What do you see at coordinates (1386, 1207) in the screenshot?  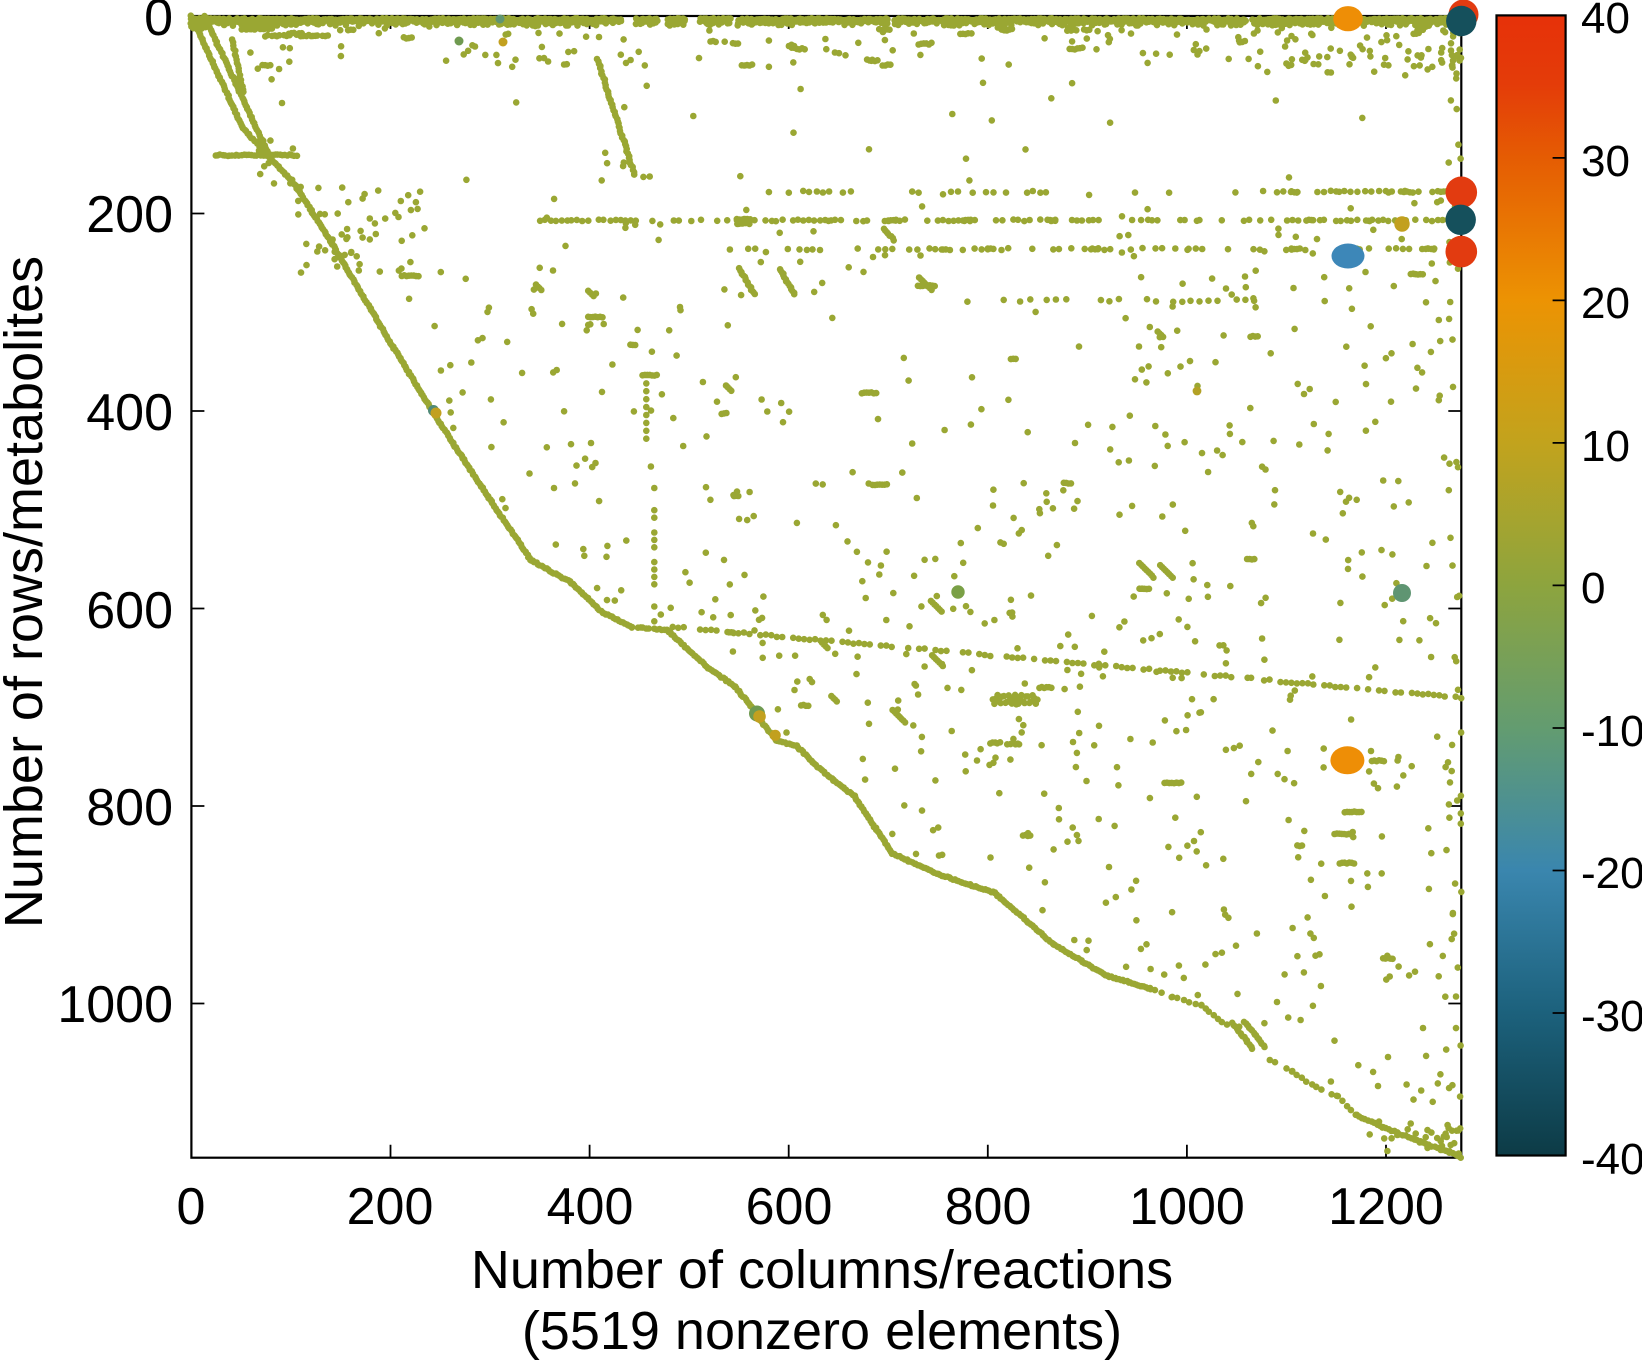 I see `svg-text: 1200` at bounding box center [1386, 1207].